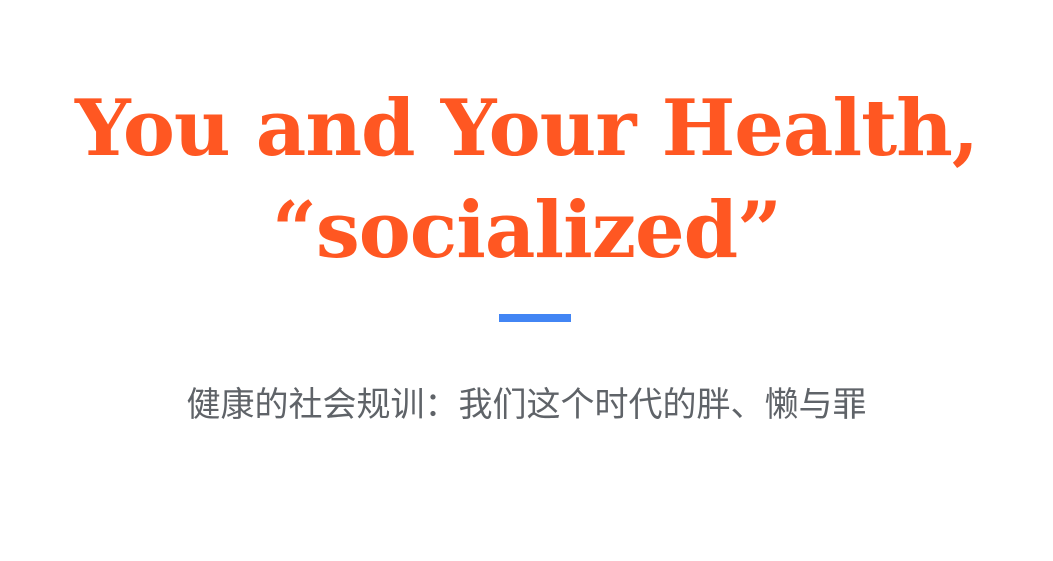  What do you see at coordinates (535, 318) in the screenshot?
I see `title-divider` at bounding box center [535, 318].